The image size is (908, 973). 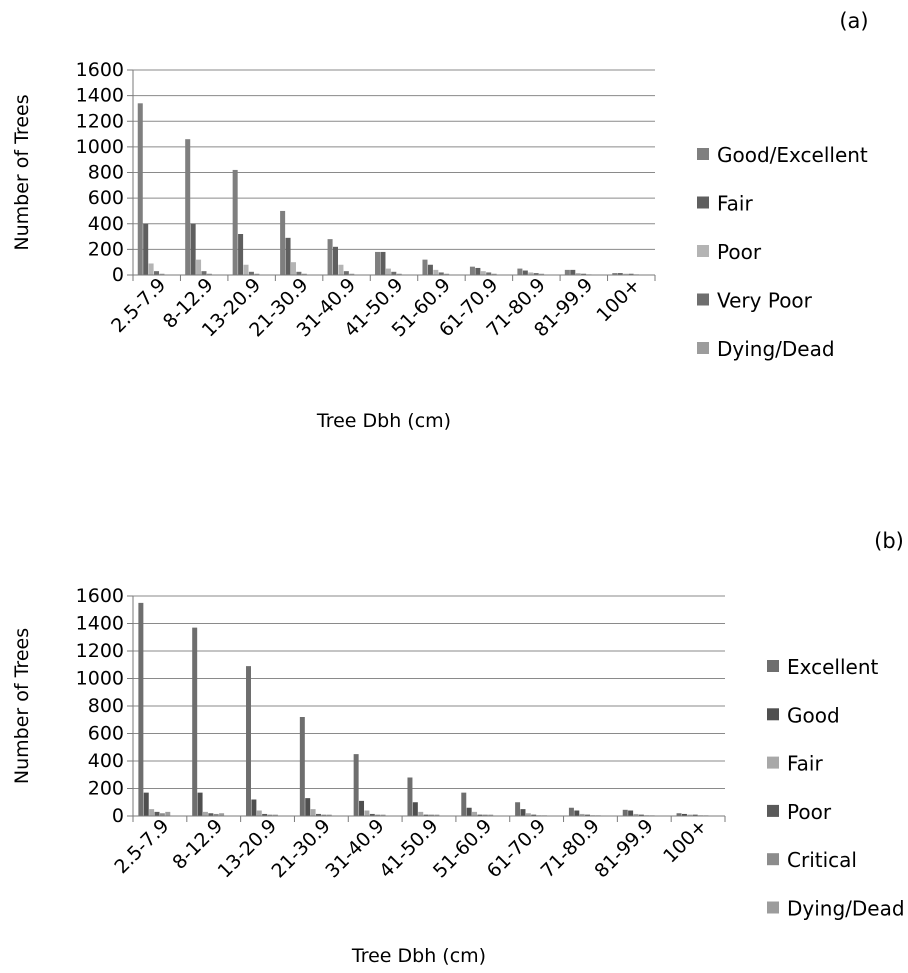 I want to click on legend-label-b-1: Good, so click(x=813, y=715).